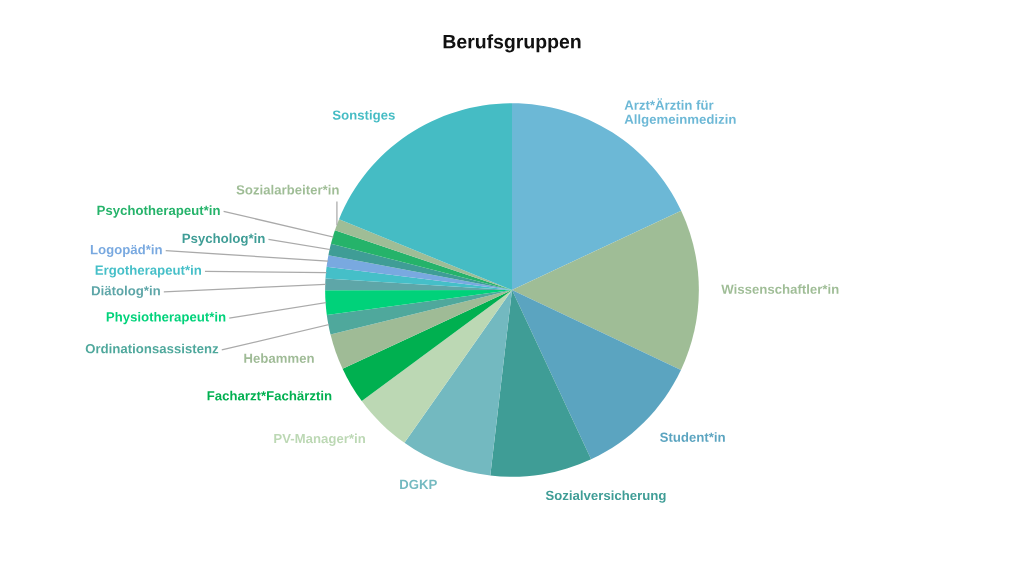 Image resolution: width=1024 pixels, height=580 pixels. Describe the element at coordinates (605, 496) in the screenshot. I see `slice-label: Sozialversicherung` at that location.